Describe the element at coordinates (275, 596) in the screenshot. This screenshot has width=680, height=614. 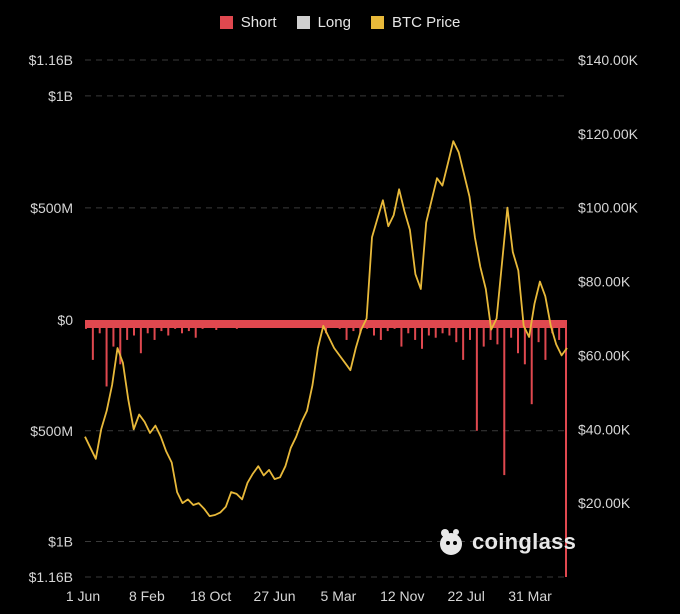
I see `x-tick-label-3: 27 Jun` at that location.